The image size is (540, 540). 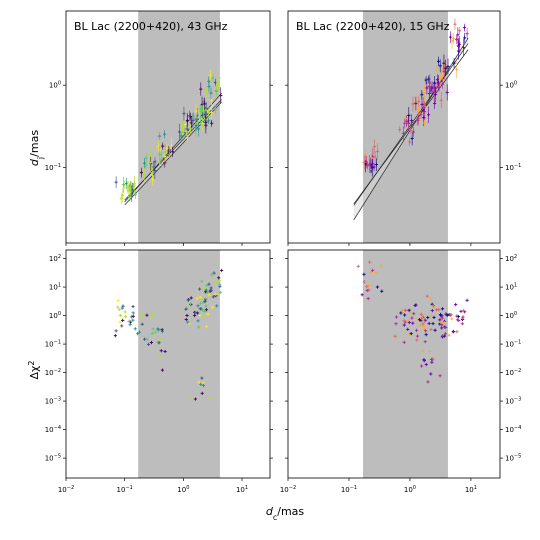 What do you see at coordinates (511, 258) in the screenshot?
I see `y-tick-label: 10²` at bounding box center [511, 258].